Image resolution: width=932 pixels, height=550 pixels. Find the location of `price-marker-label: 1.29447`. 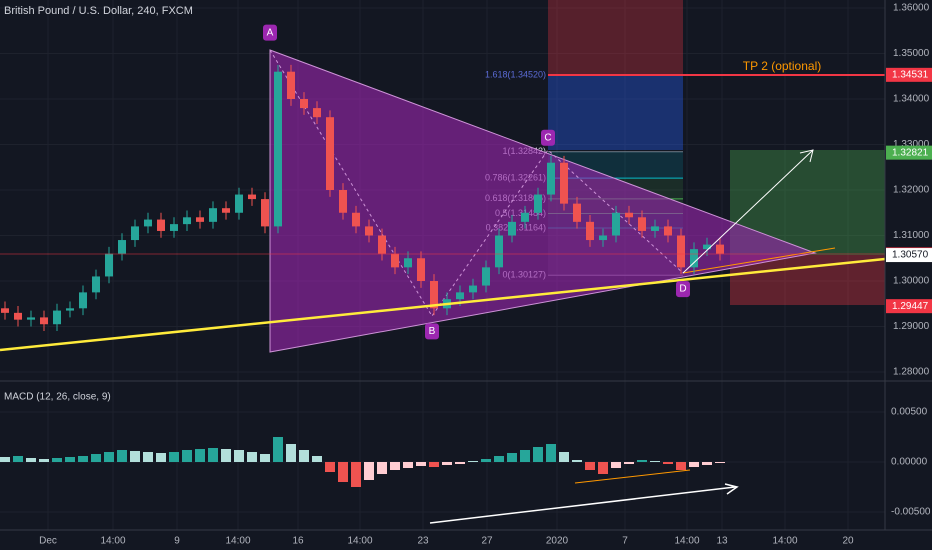

price-marker-label: 1.29447 is located at coordinates (910, 306).